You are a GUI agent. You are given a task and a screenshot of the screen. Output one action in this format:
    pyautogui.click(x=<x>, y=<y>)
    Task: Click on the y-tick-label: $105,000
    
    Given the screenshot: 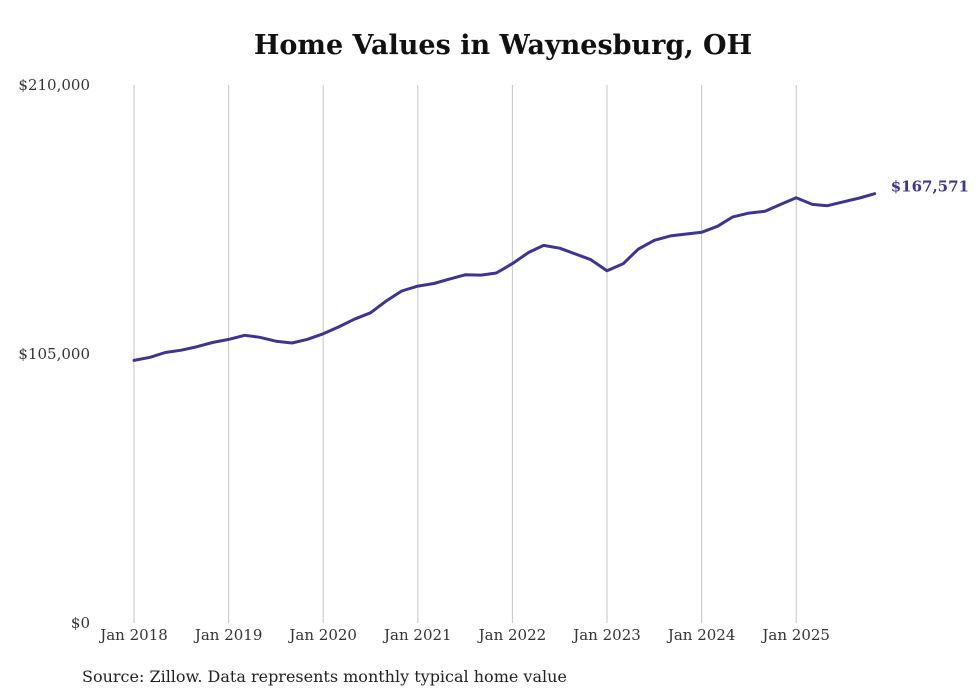 What is the action you would take?
    pyautogui.click(x=54, y=354)
    